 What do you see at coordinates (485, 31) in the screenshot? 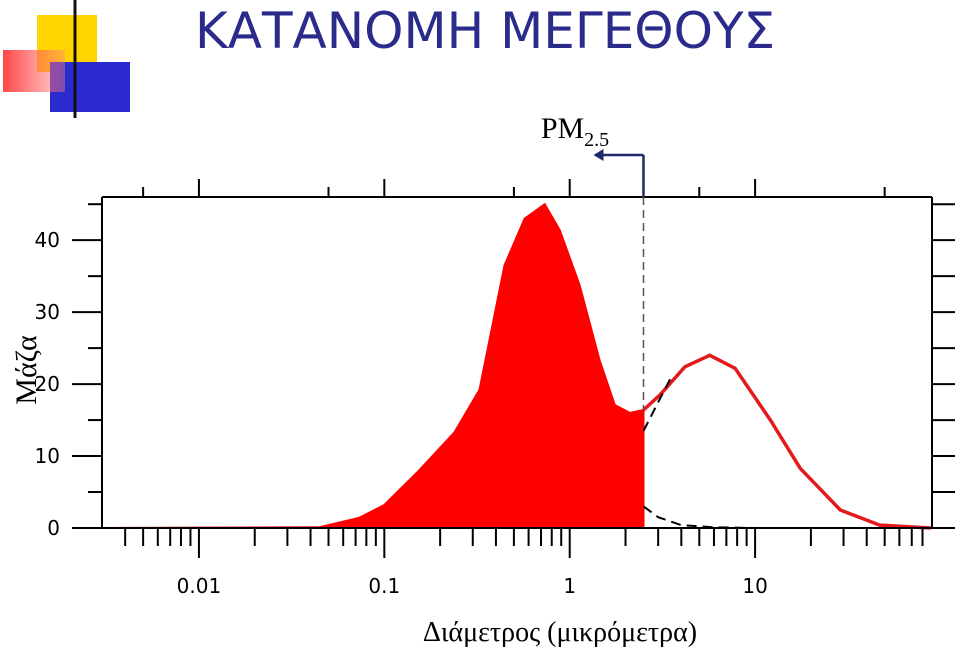
I see `slide-title: ΚΑΤΑΝΟΜΗ ΜΕΓΕΘΟΥΣ` at bounding box center [485, 31].